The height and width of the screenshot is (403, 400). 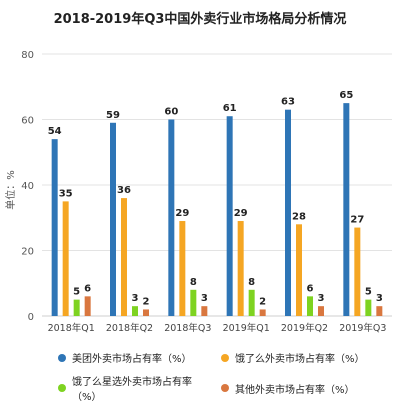 I want to click on y-tick-label: 0, so click(x=31, y=317).